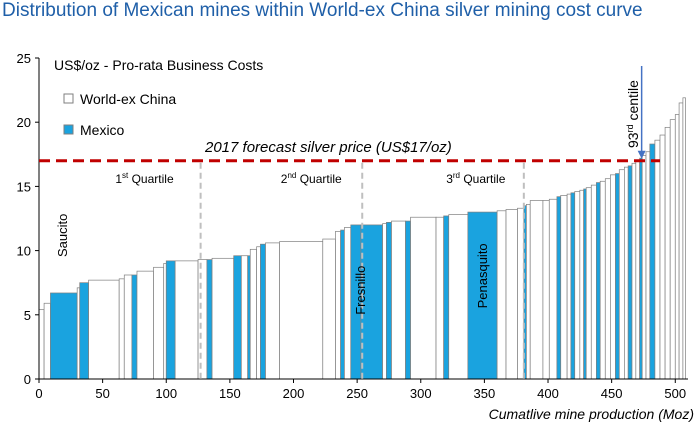 This screenshot has height=425, width=698. What do you see at coordinates (24, 58) in the screenshot?
I see `y-tick-label: 25` at bounding box center [24, 58].